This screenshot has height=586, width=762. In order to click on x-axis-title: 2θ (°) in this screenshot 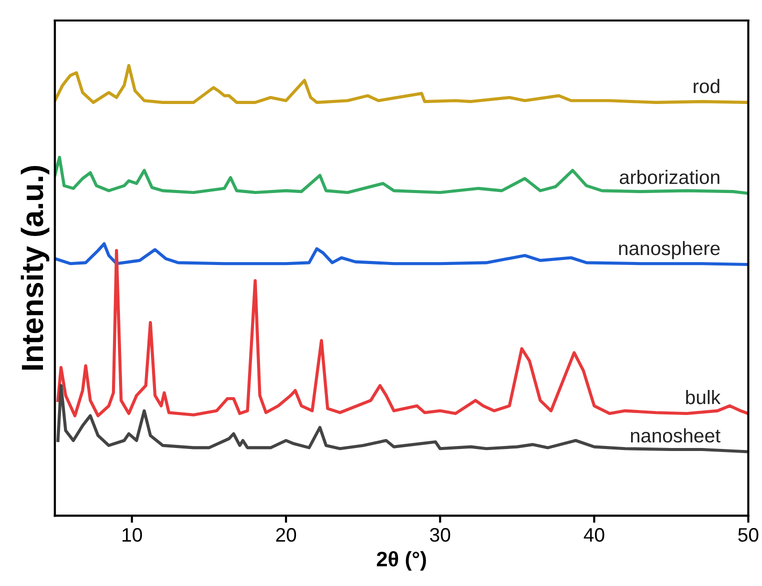, I will do `click(401, 561)`.